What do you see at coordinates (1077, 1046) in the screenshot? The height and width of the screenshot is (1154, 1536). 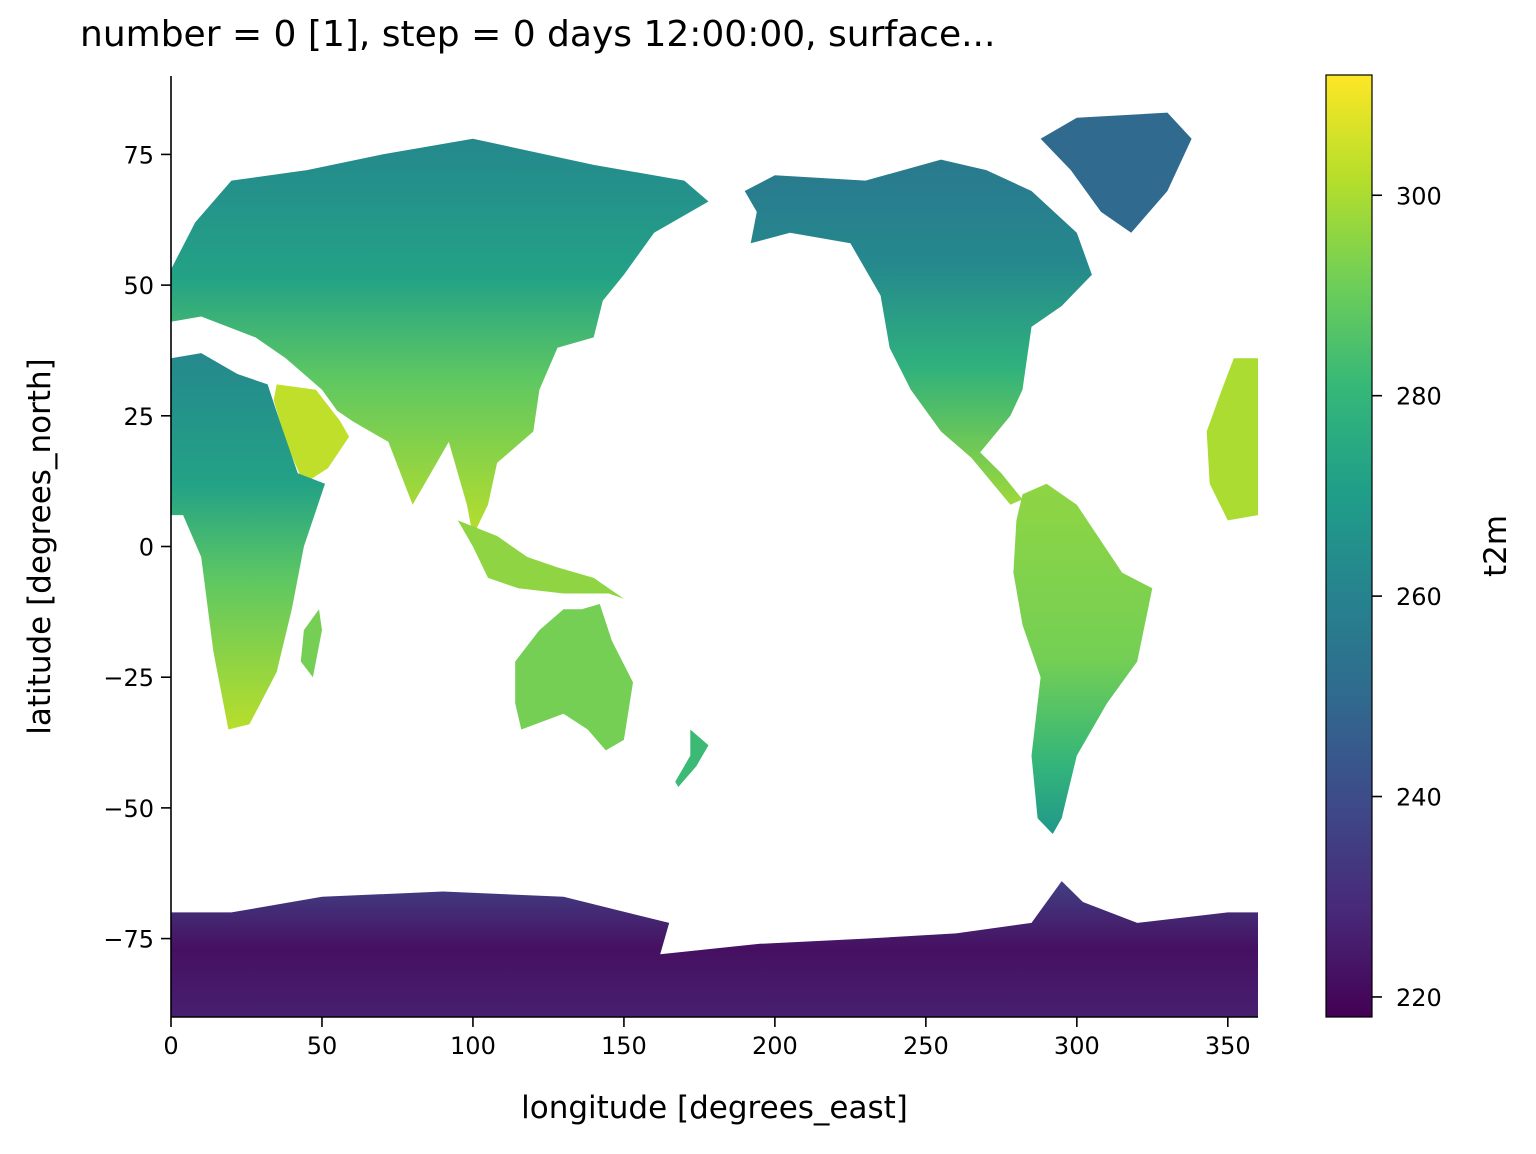 I see `x-tick-label: 300` at bounding box center [1077, 1046].